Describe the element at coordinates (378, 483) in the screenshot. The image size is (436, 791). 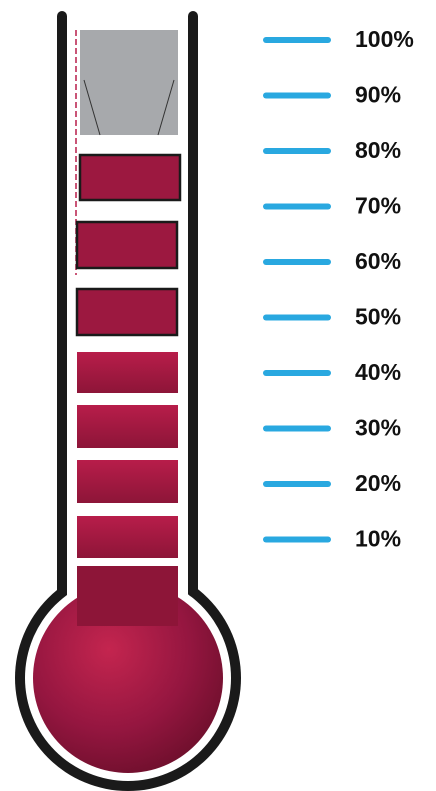
I see `scale-label: 20%` at that location.